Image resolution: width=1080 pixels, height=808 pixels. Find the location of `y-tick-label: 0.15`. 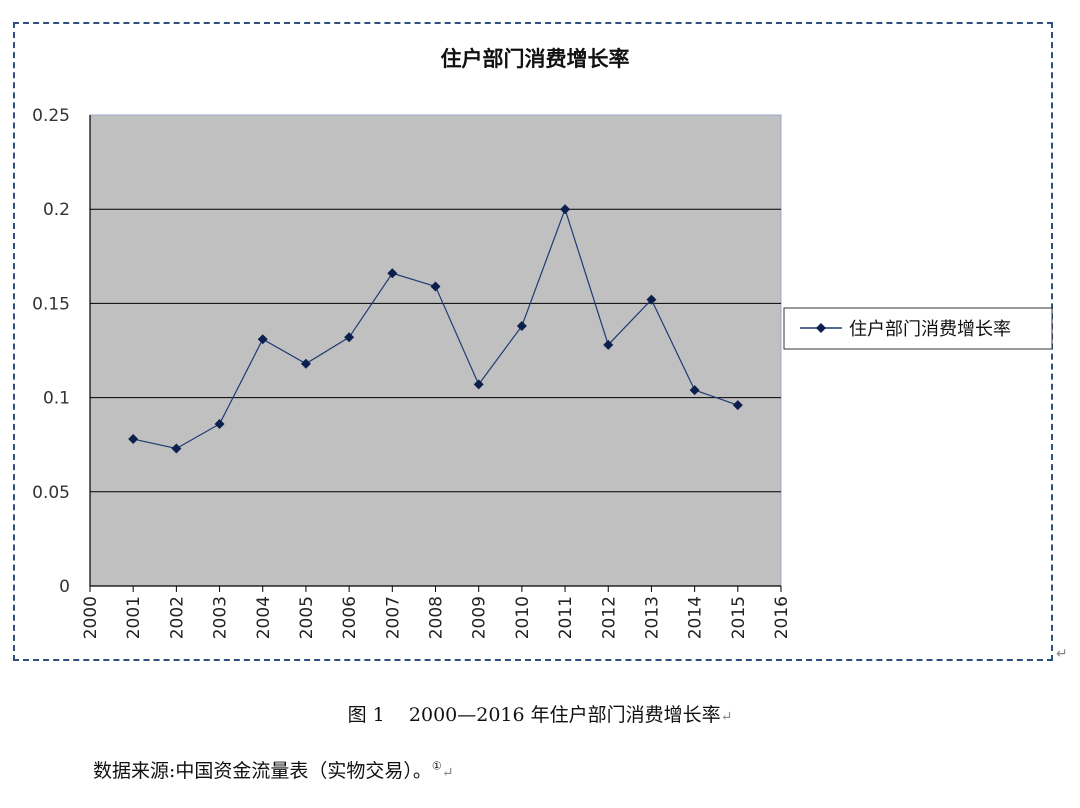

y-tick-label: 0.15 is located at coordinates (51, 304).